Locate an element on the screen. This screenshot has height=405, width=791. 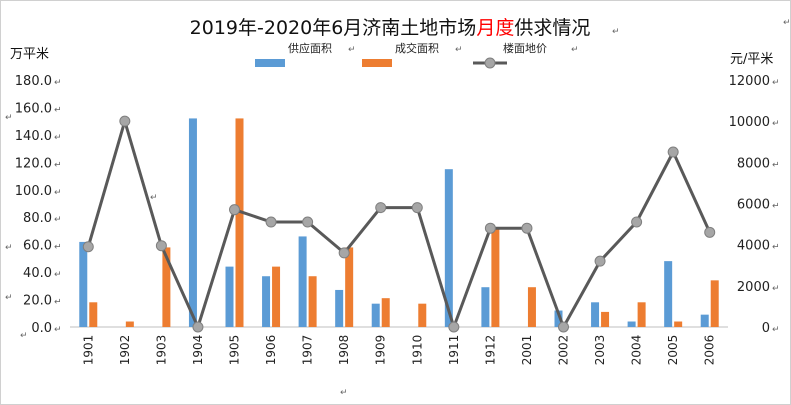
x-tick-label: 2003 is located at coordinates (600, 350).